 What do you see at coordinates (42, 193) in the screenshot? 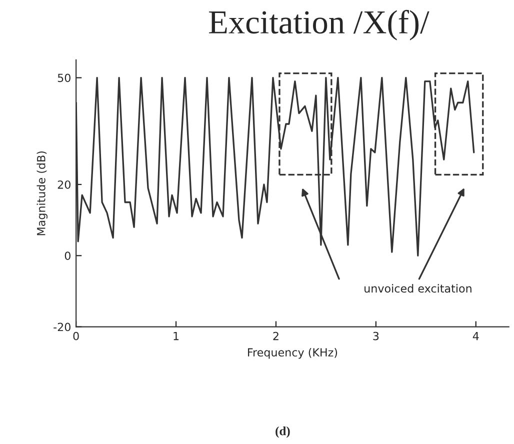
I see `y-axis-title: Magnitude (dB)` at bounding box center [42, 193].